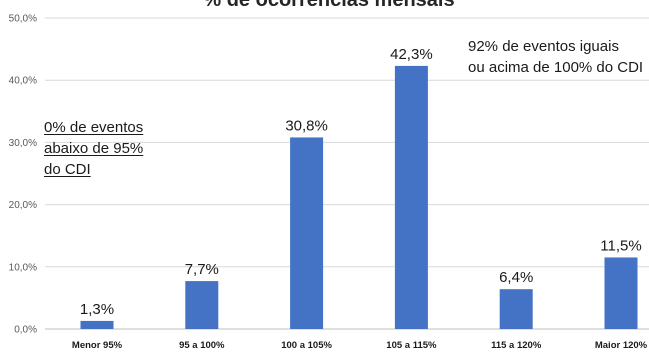  What do you see at coordinates (67, 169) in the screenshot?
I see `annotation-line: do CDI` at bounding box center [67, 169].